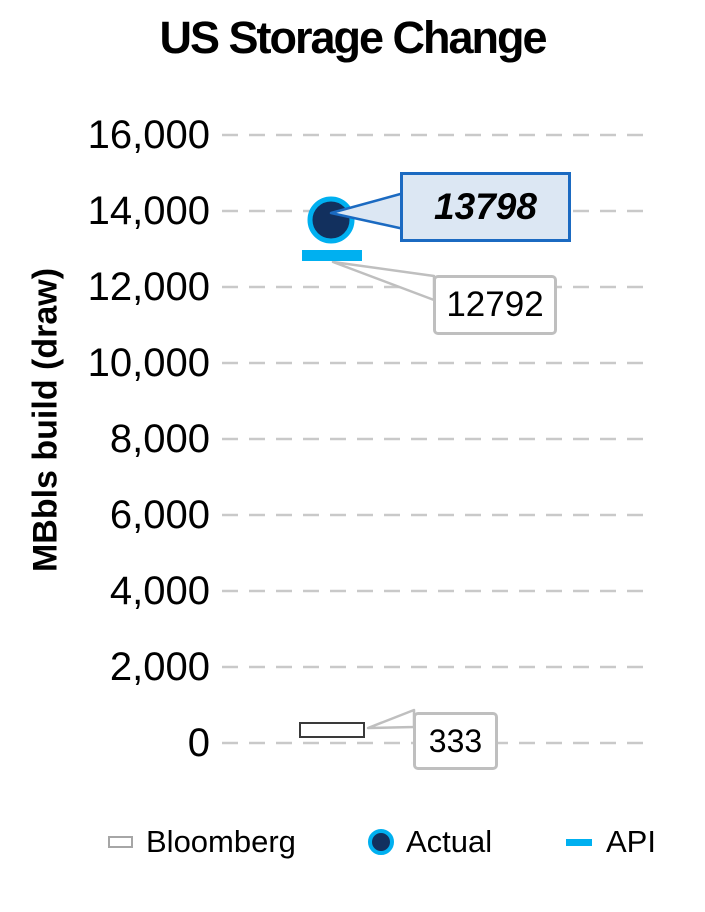 This screenshot has width=705, height=912. Describe the element at coordinates (332, 730) in the screenshot. I see `bloomberg-bar` at that location.